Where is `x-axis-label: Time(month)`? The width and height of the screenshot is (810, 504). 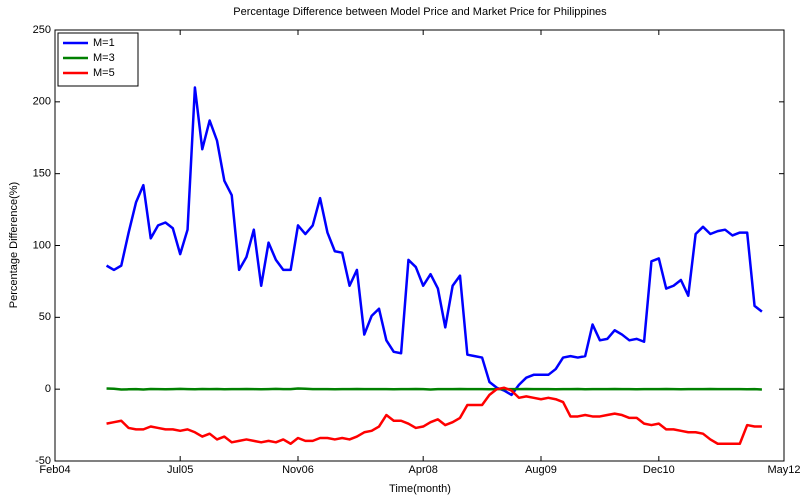
x-axis-label: Time(month) is located at coordinates (420, 489).